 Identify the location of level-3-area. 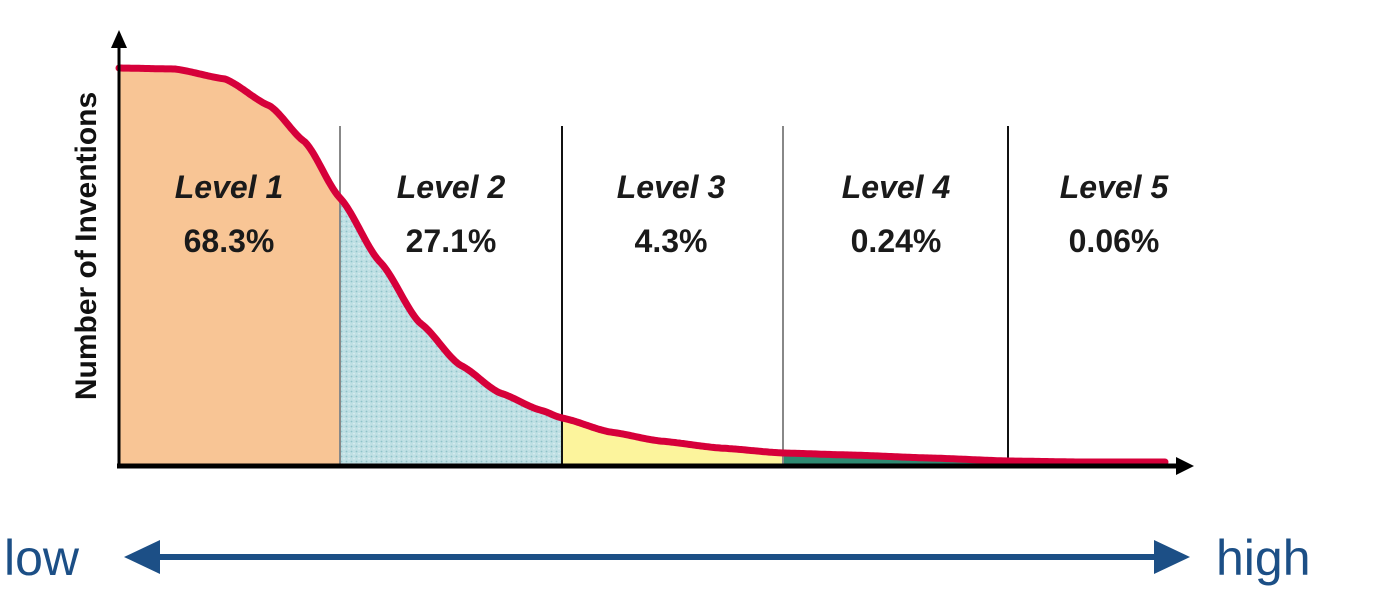
(672, 441).